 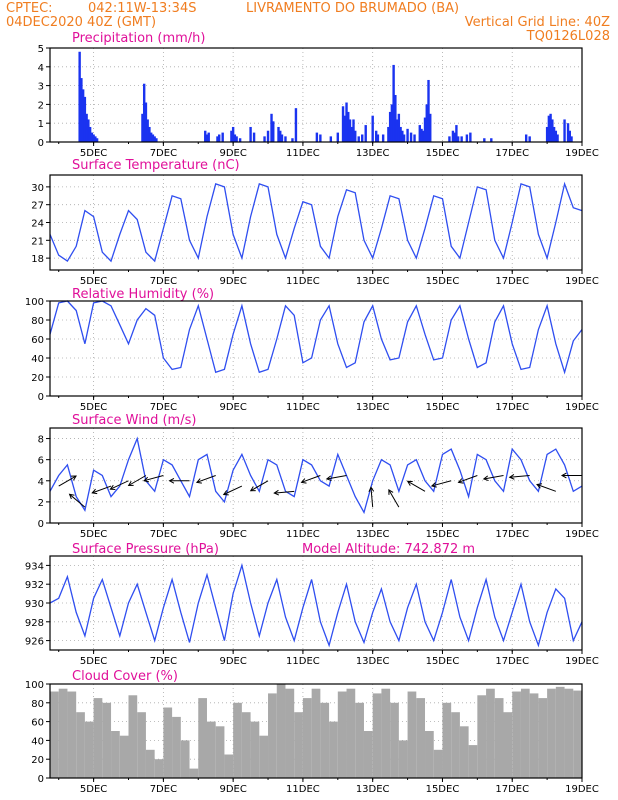 I want to click on temp-line, so click(x=316, y=222).